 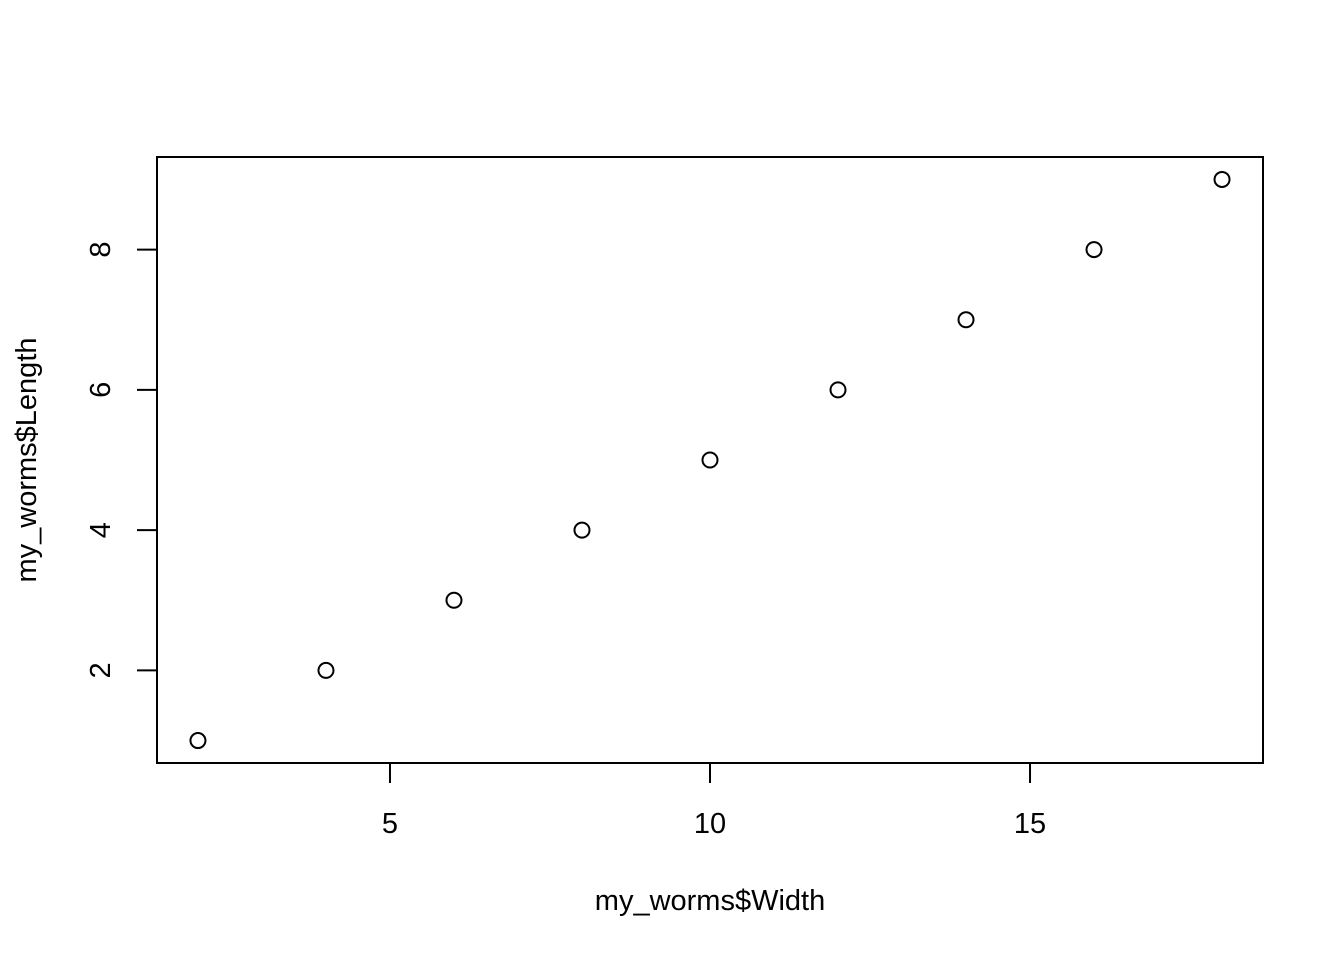 I want to click on x-tick-label: 10, so click(x=710, y=824).